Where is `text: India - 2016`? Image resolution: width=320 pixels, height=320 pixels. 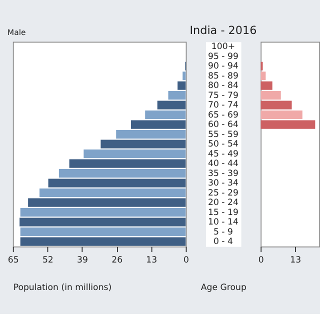 text: India - 2016 is located at coordinates (223, 30).